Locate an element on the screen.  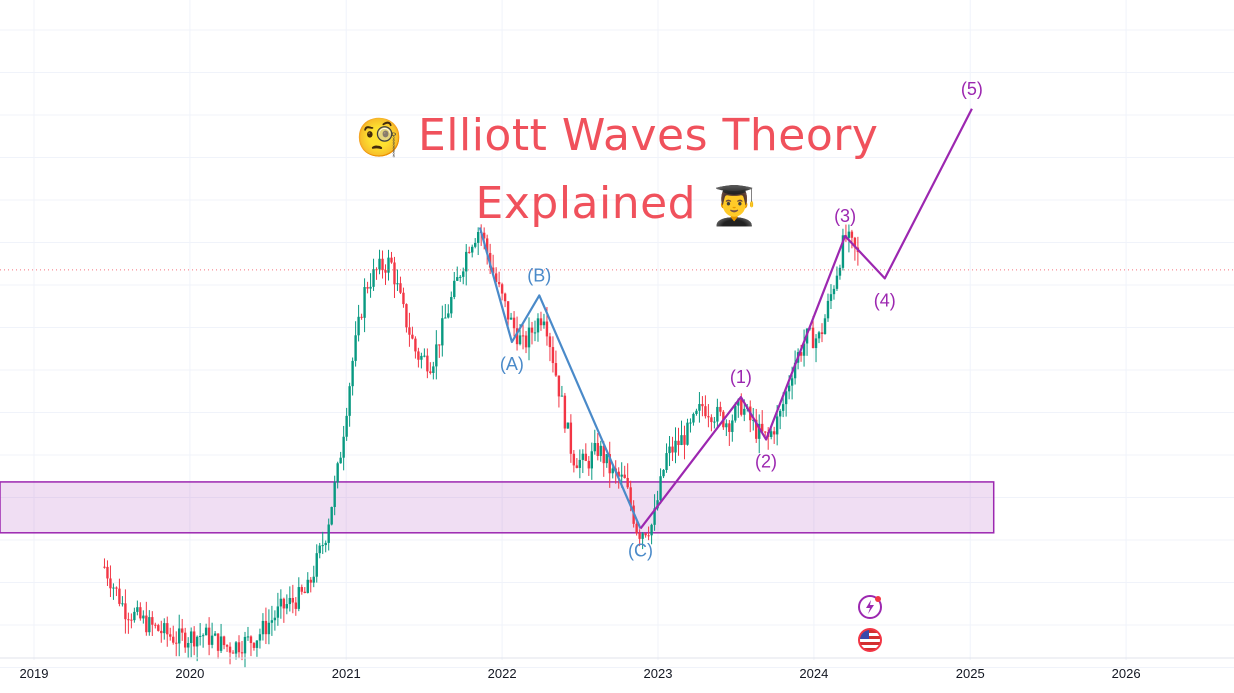
x-tick-label: 2026 is located at coordinates (1126, 673).